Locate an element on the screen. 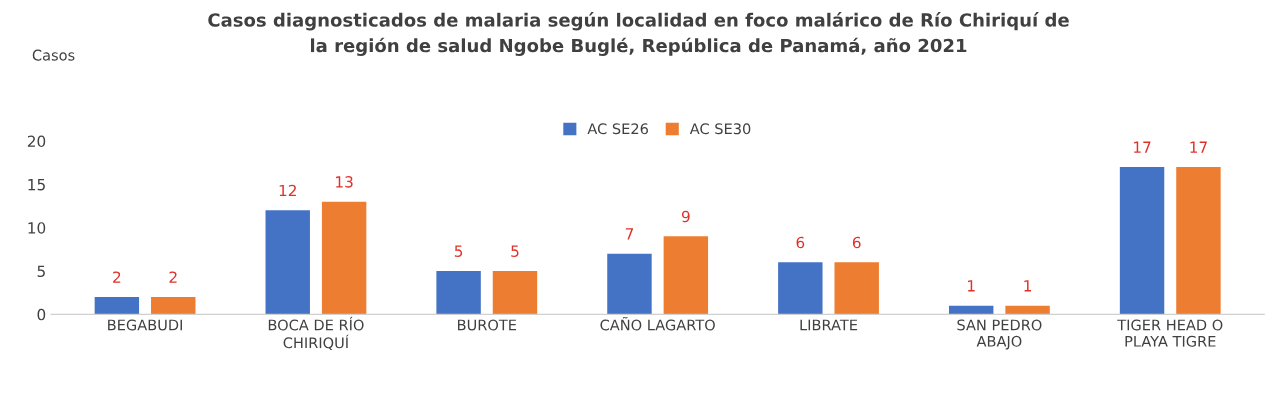 Image resolution: width=1277 pixels, height=403 pixels. text: Casos is located at coordinates (53, 55).